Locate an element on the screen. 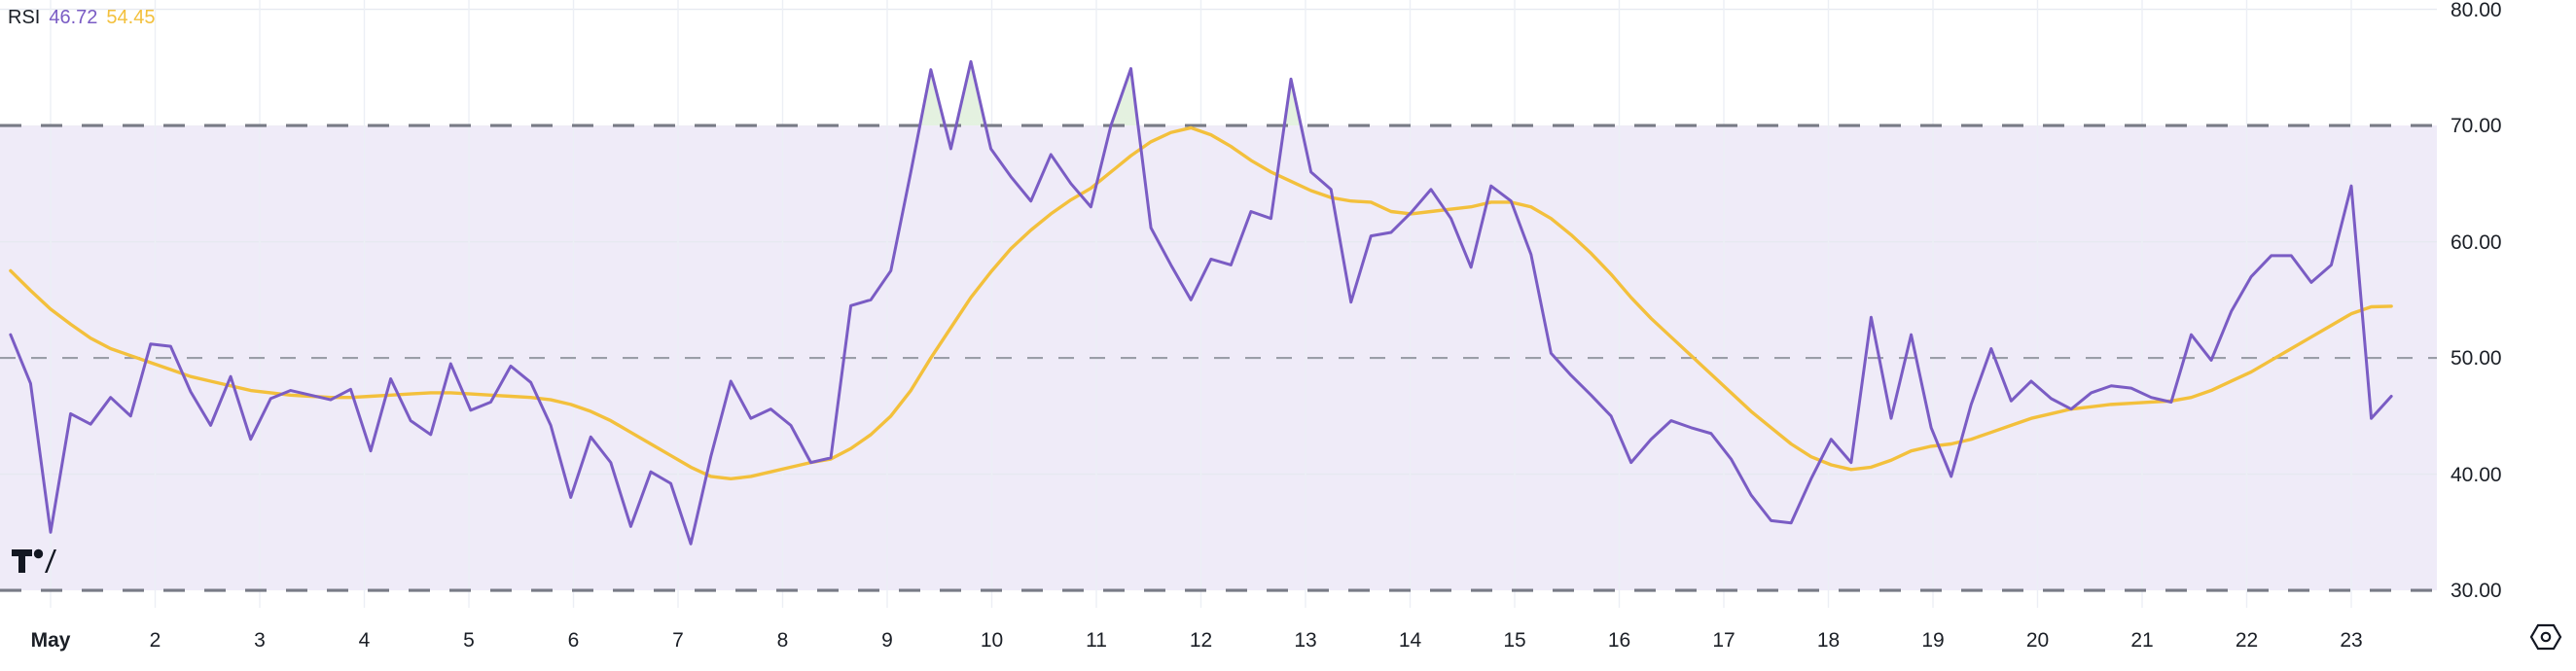 The height and width of the screenshot is (671, 2576). time-axis-label: 11 is located at coordinates (1096, 640).